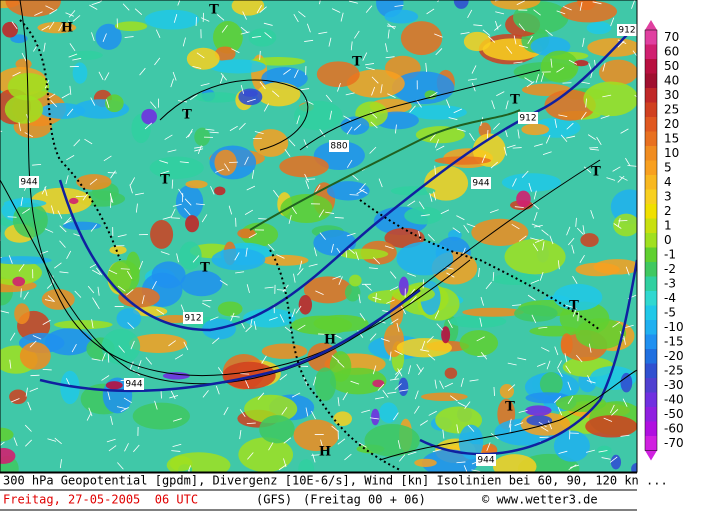 The height and width of the screenshot is (513, 704). Describe the element at coordinates (671, 153) in the screenshot. I see `legend-label: 10` at that location.